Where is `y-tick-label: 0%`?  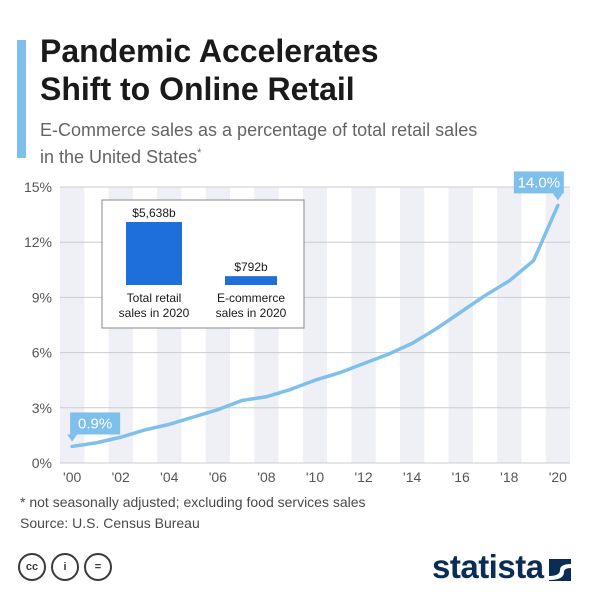
y-tick-label: 0% is located at coordinates (42, 463).